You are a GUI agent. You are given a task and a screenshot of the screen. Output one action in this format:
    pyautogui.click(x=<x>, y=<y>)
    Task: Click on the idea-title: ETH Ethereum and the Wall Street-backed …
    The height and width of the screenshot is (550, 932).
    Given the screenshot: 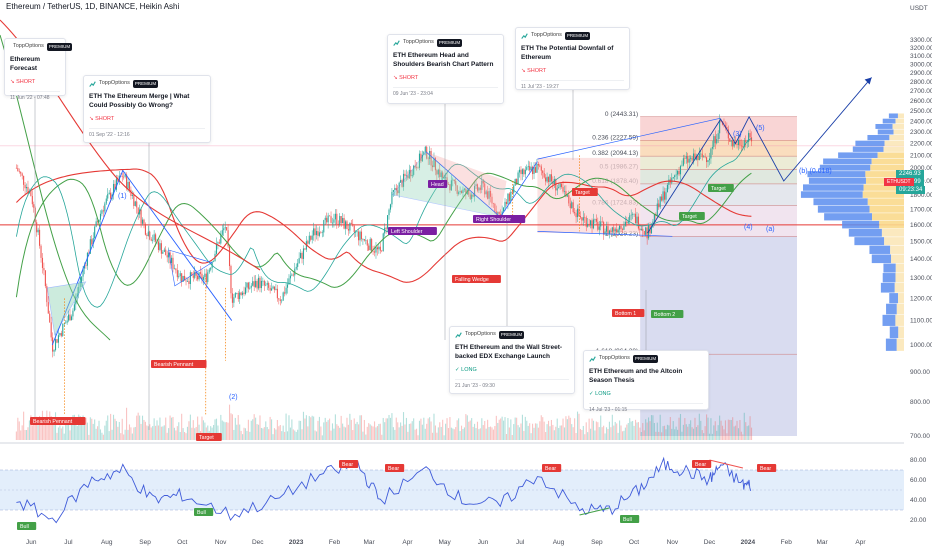 What is the action you would take?
    pyautogui.click(x=509, y=352)
    